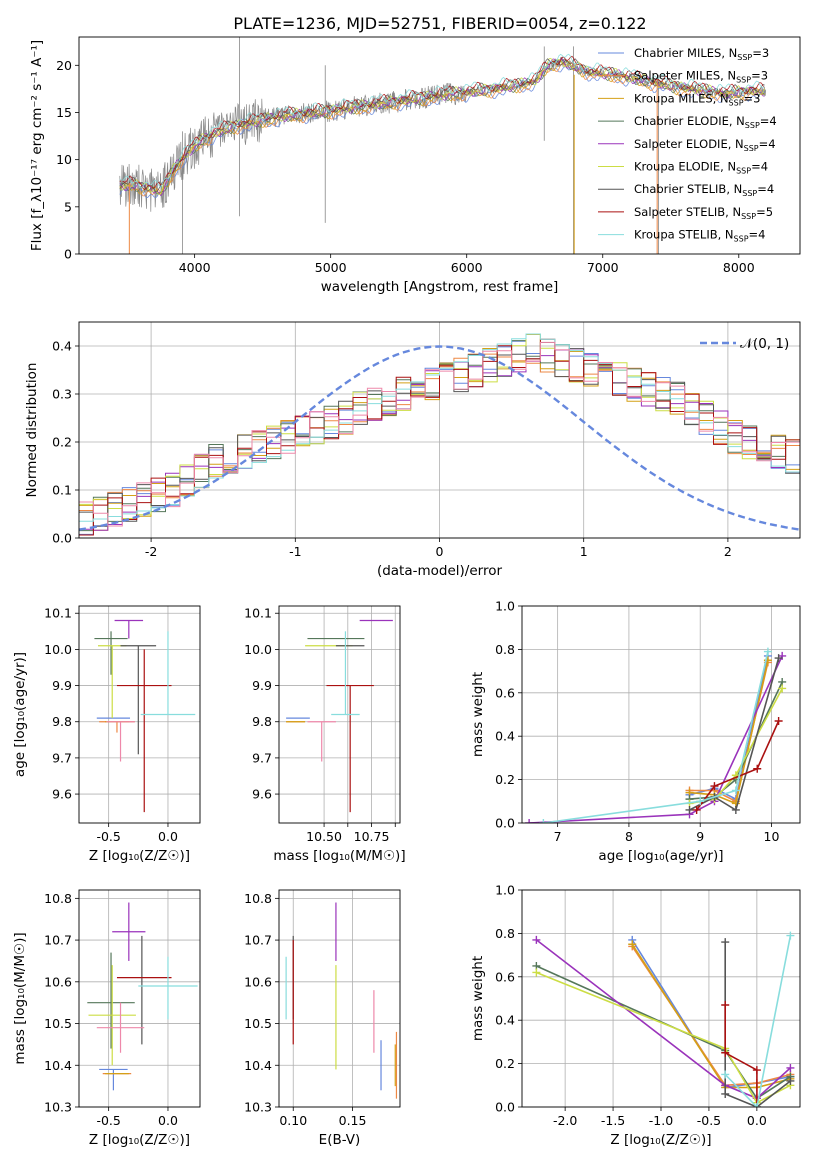  I want to click on y-tick-label: 20, so click(64, 65).